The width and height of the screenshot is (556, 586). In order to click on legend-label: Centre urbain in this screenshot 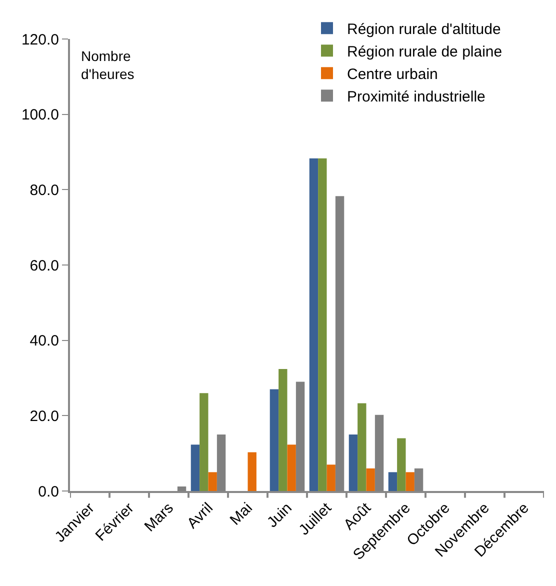, I will do `click(392, 74)`.